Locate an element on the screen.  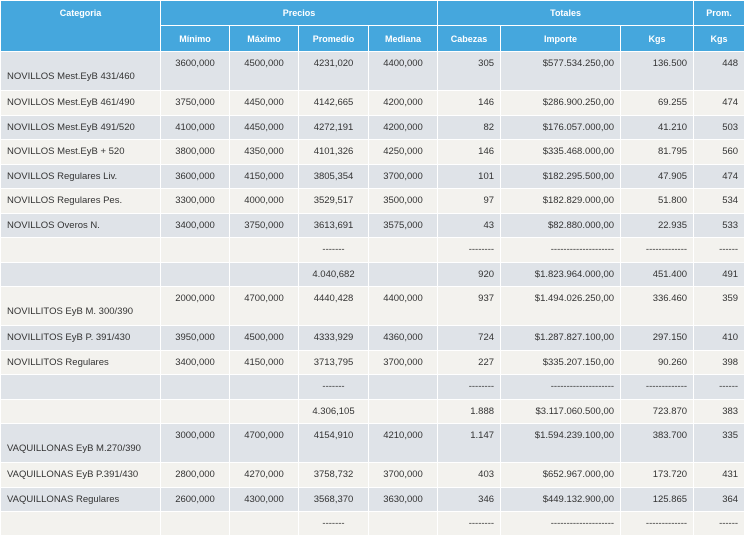
value-cell: 173.720 is located at coordinates (657, 475).